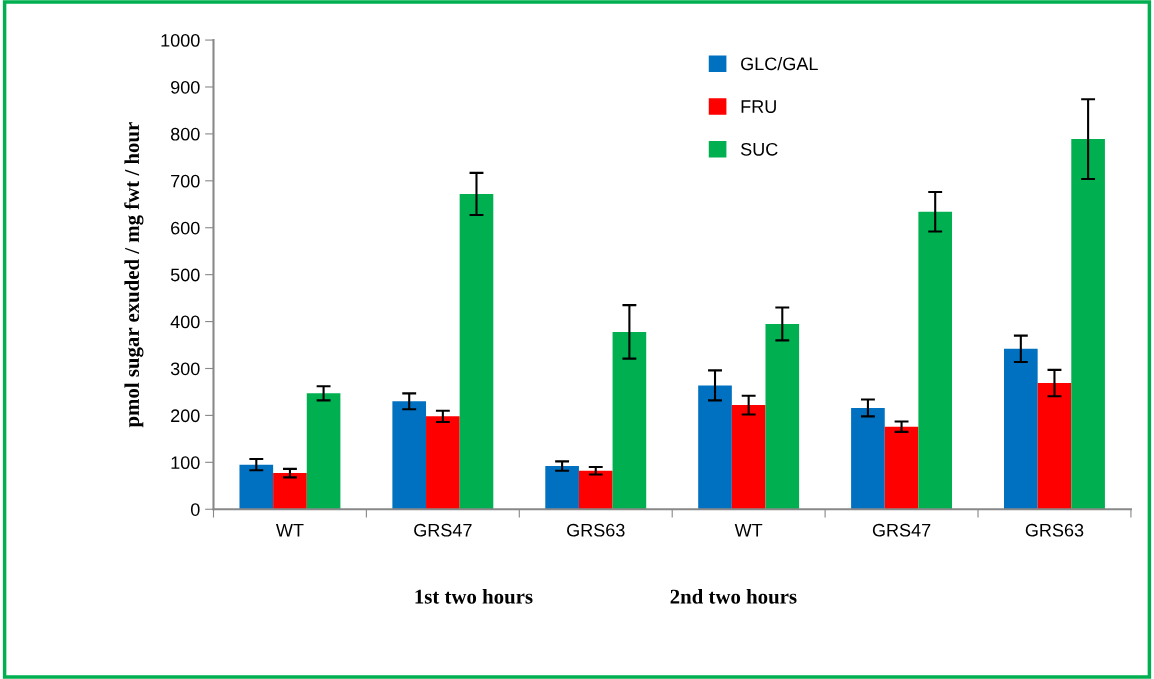 Image resolution: width=1154 pixels, height=679 pixels. What do you see at coordinates (185, 228) in the screenshot?
I see `y-tick-label: 600` at bounding box center [185, 228].